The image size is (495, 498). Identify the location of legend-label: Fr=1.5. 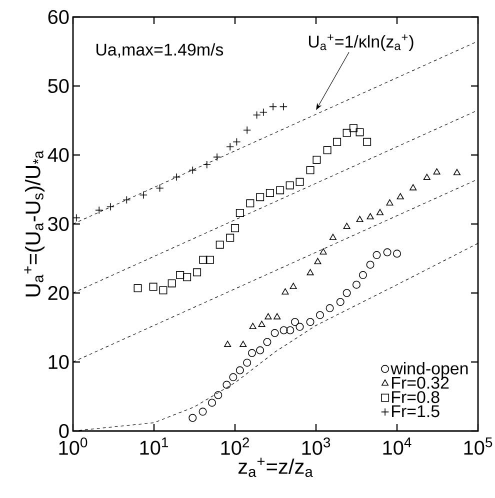
(416, 411).